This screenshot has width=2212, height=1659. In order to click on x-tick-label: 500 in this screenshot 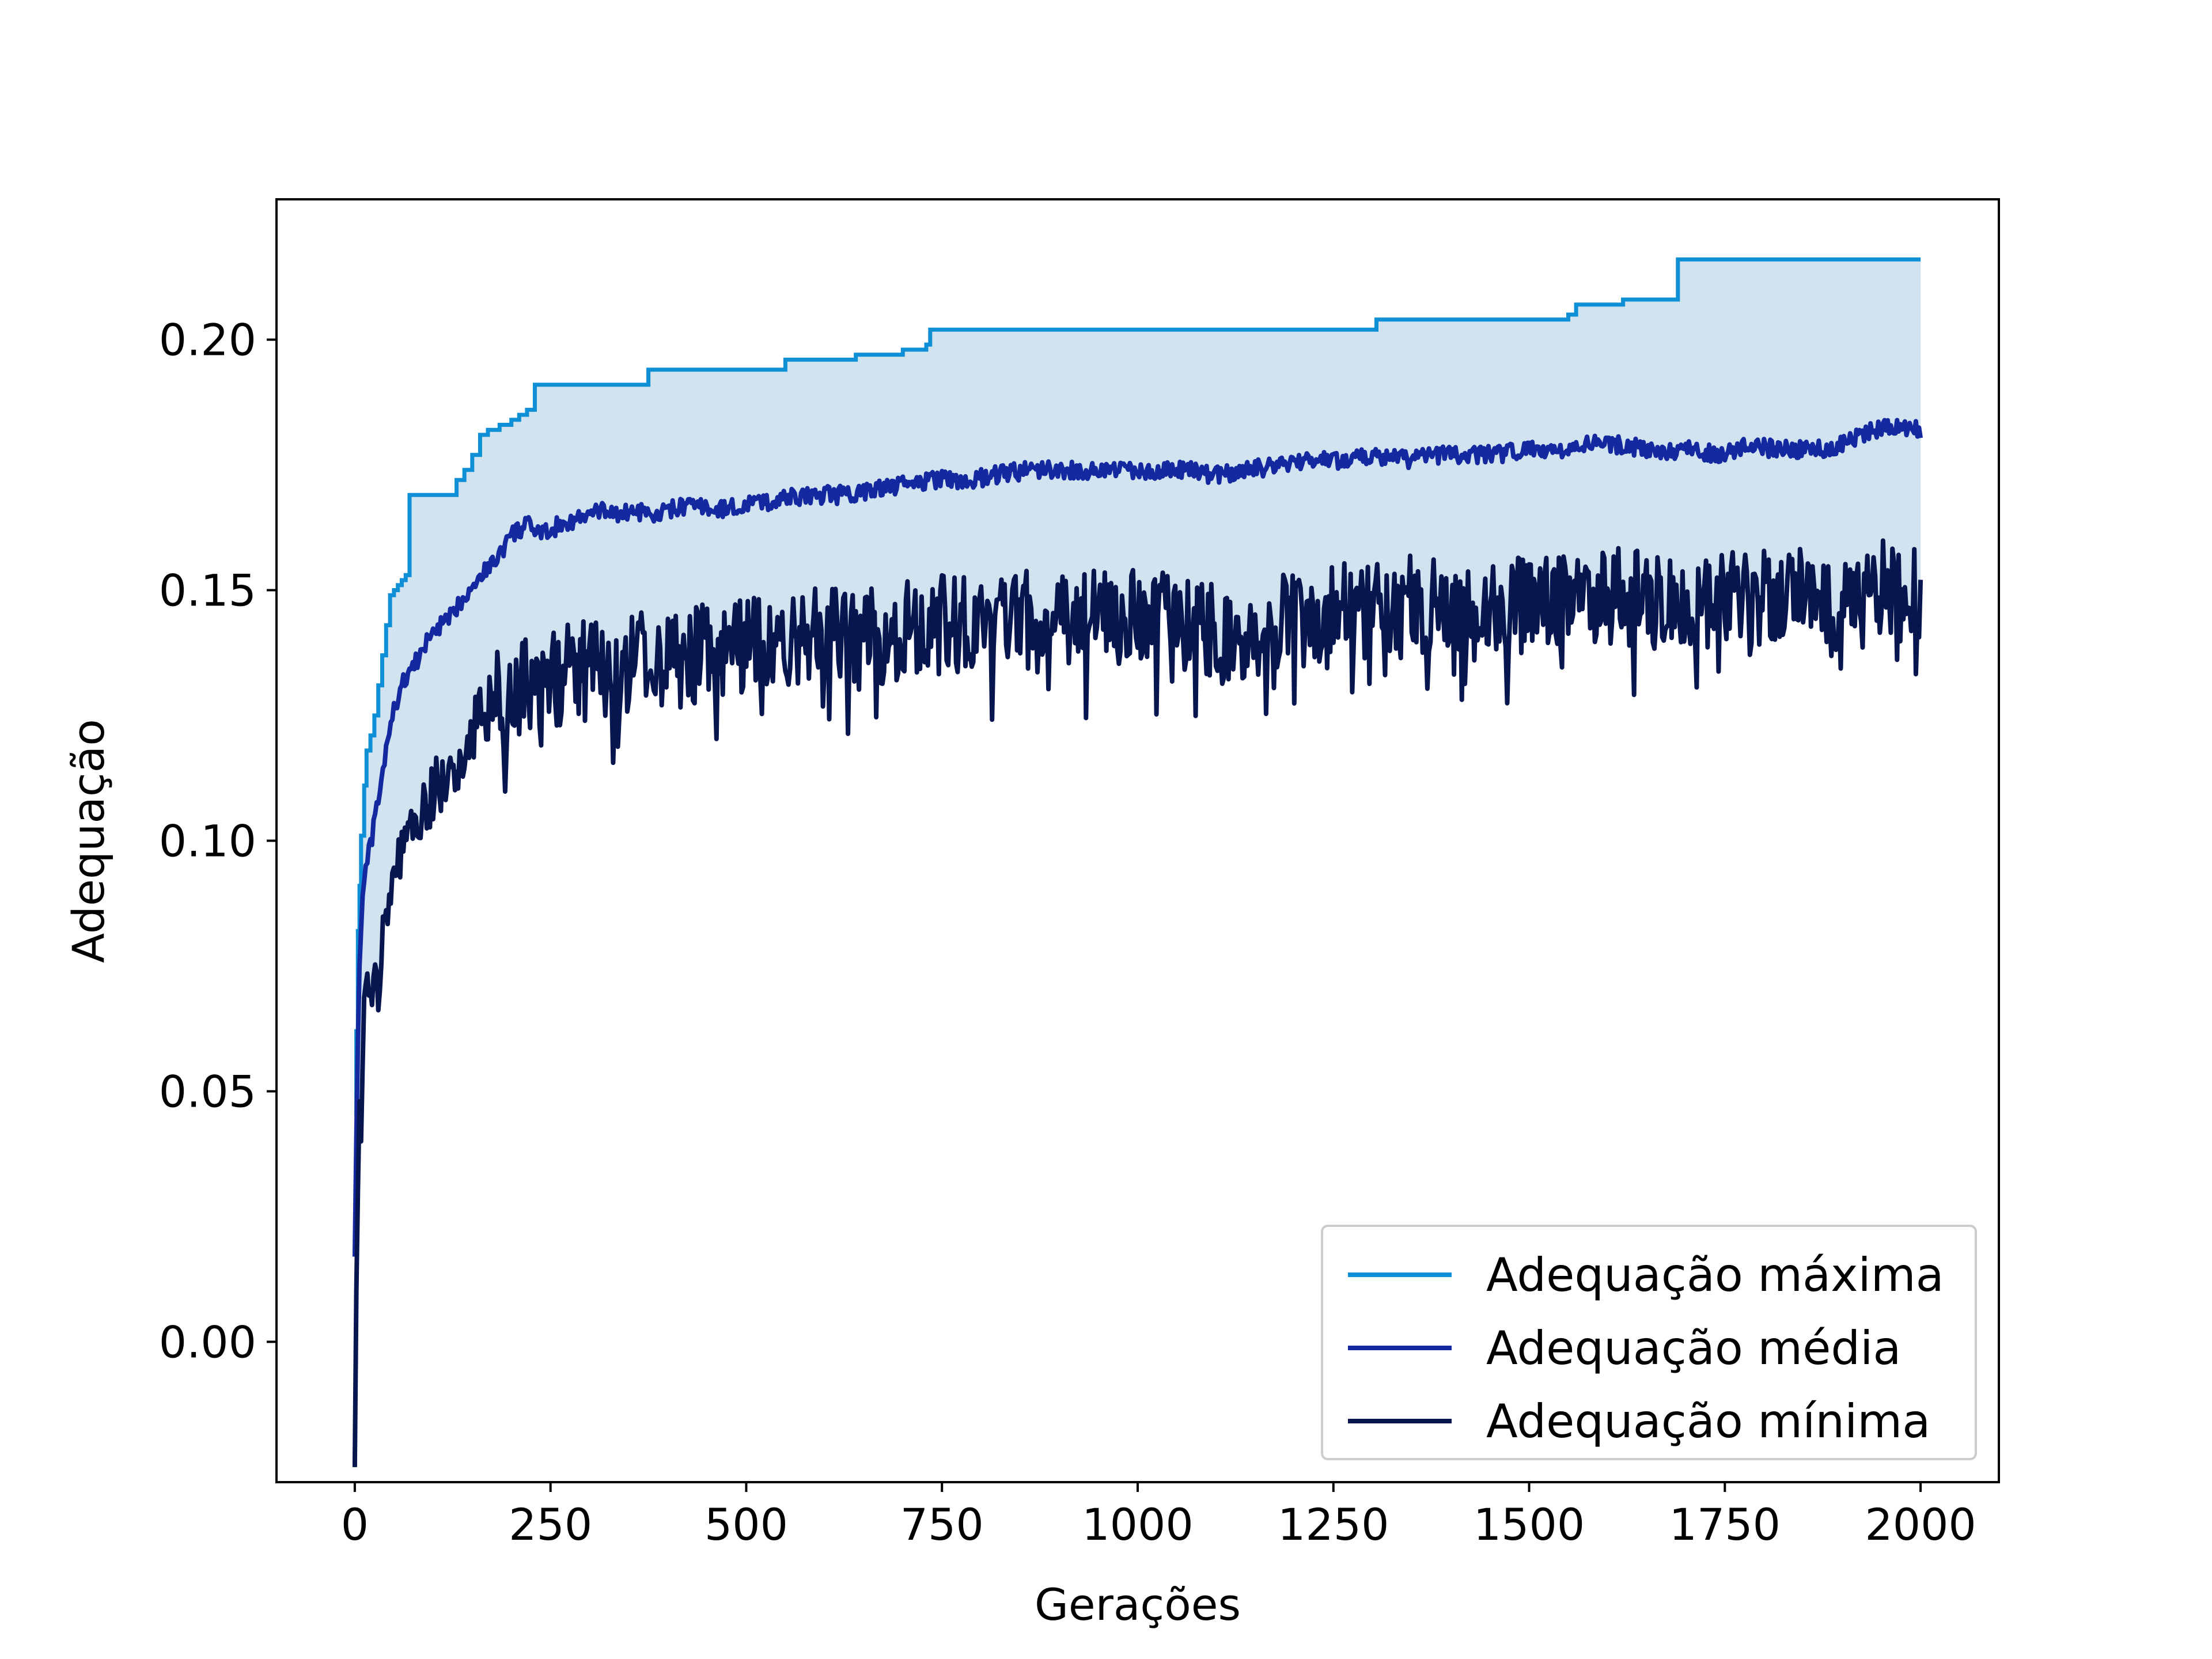, I will do `click(746, 1524)`.